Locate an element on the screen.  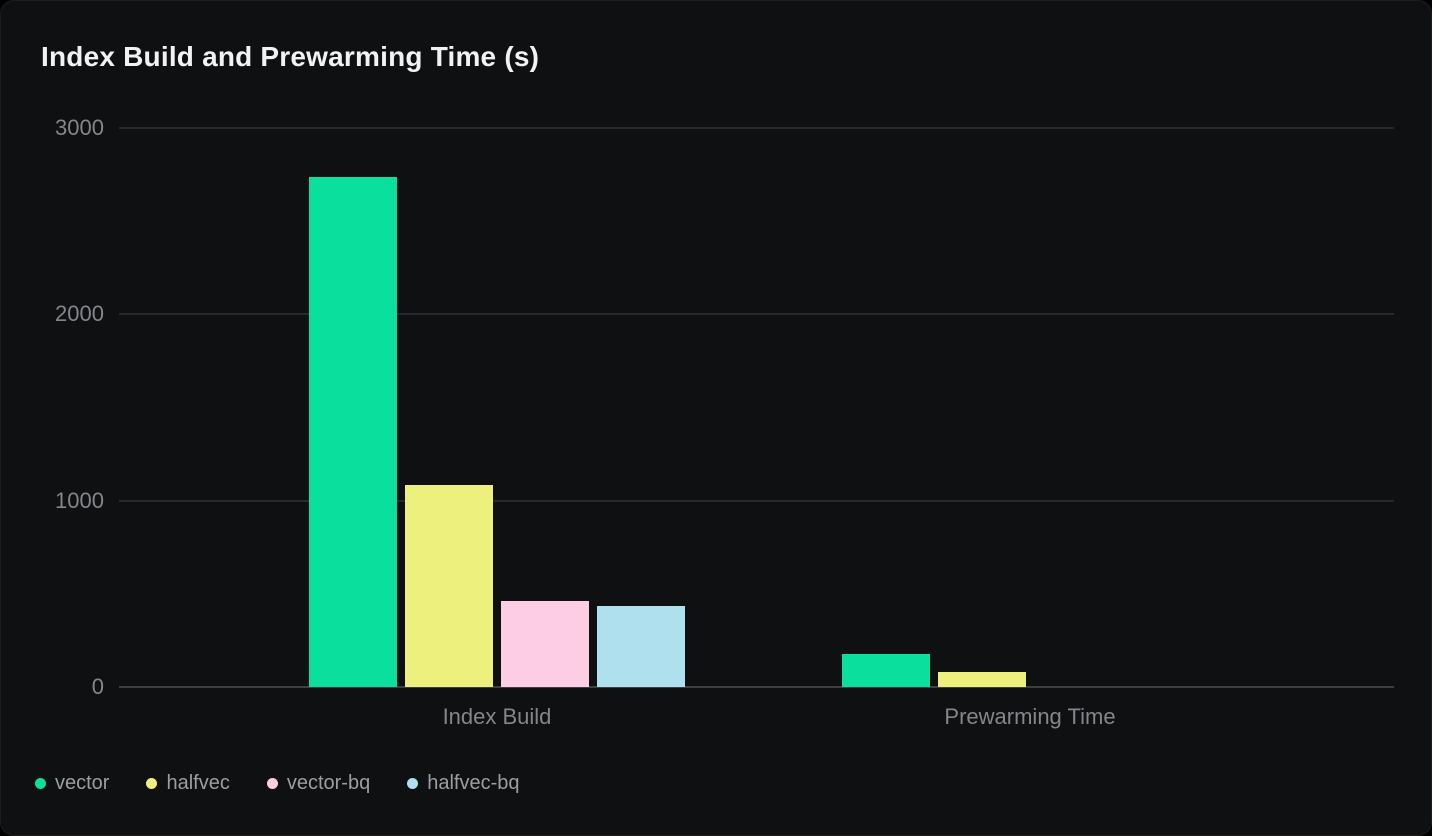
legend-item-vector: vector is located at coordinates (72, 783).